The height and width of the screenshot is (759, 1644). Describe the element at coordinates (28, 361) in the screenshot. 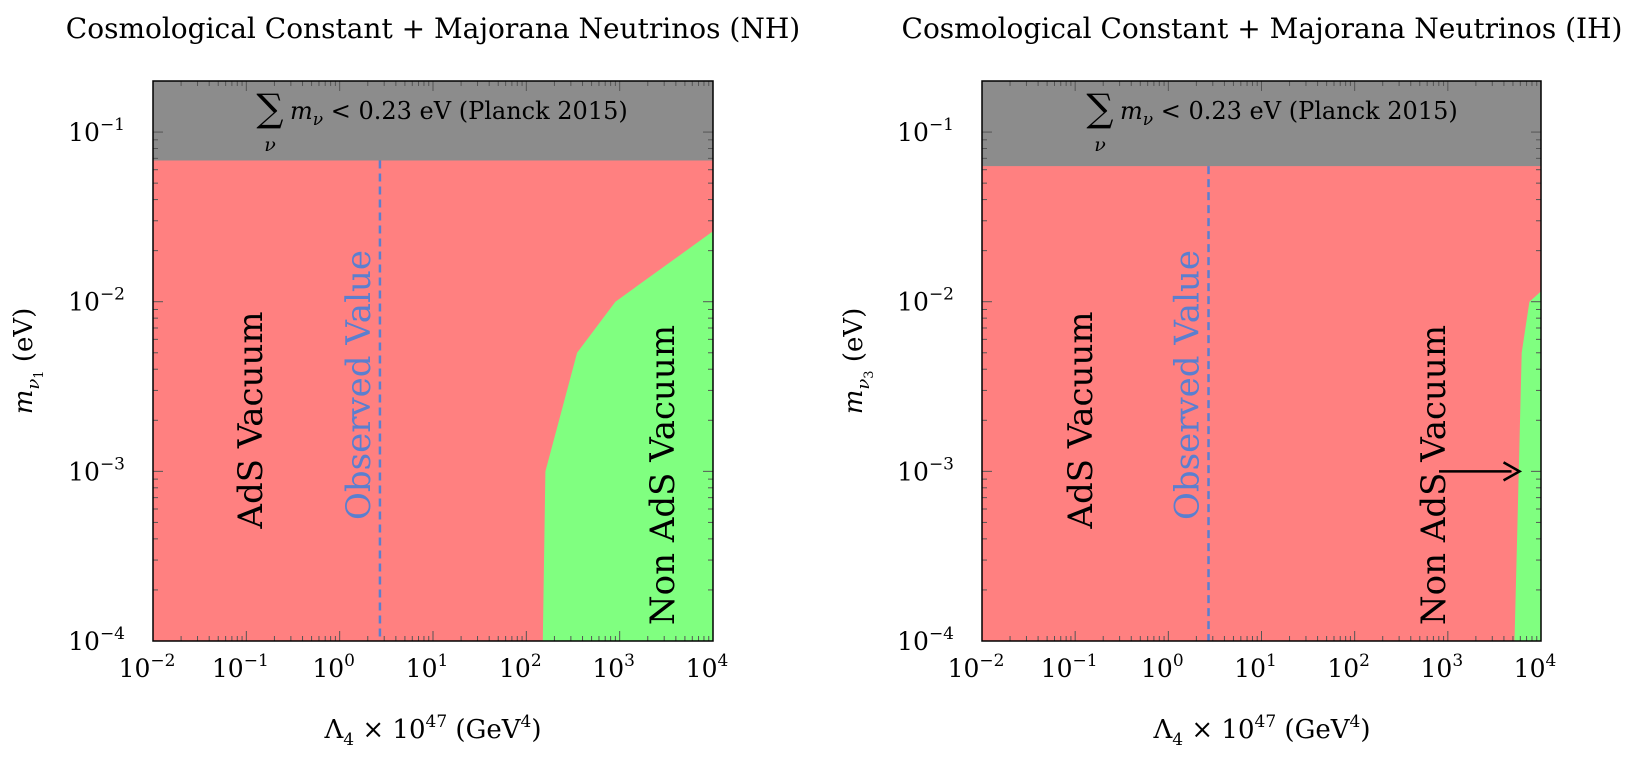

I see `y-axis-label: mν1 (eV)` at that location.